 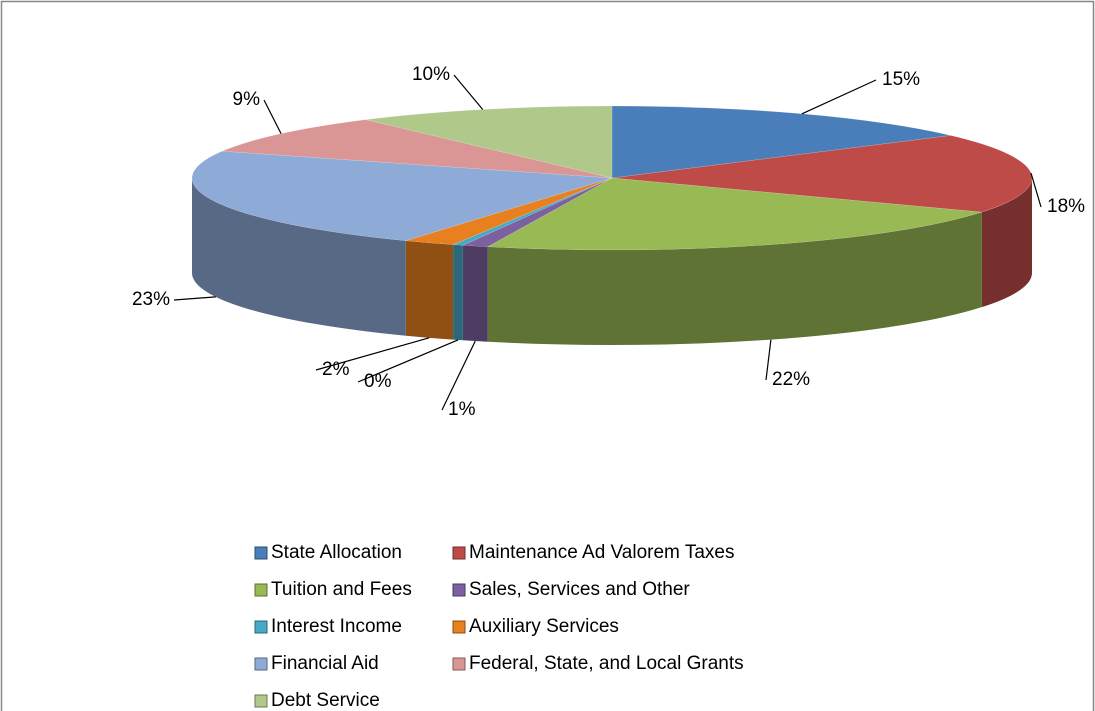 I want to click on data-label: 1%, so click(x=462, y=409).